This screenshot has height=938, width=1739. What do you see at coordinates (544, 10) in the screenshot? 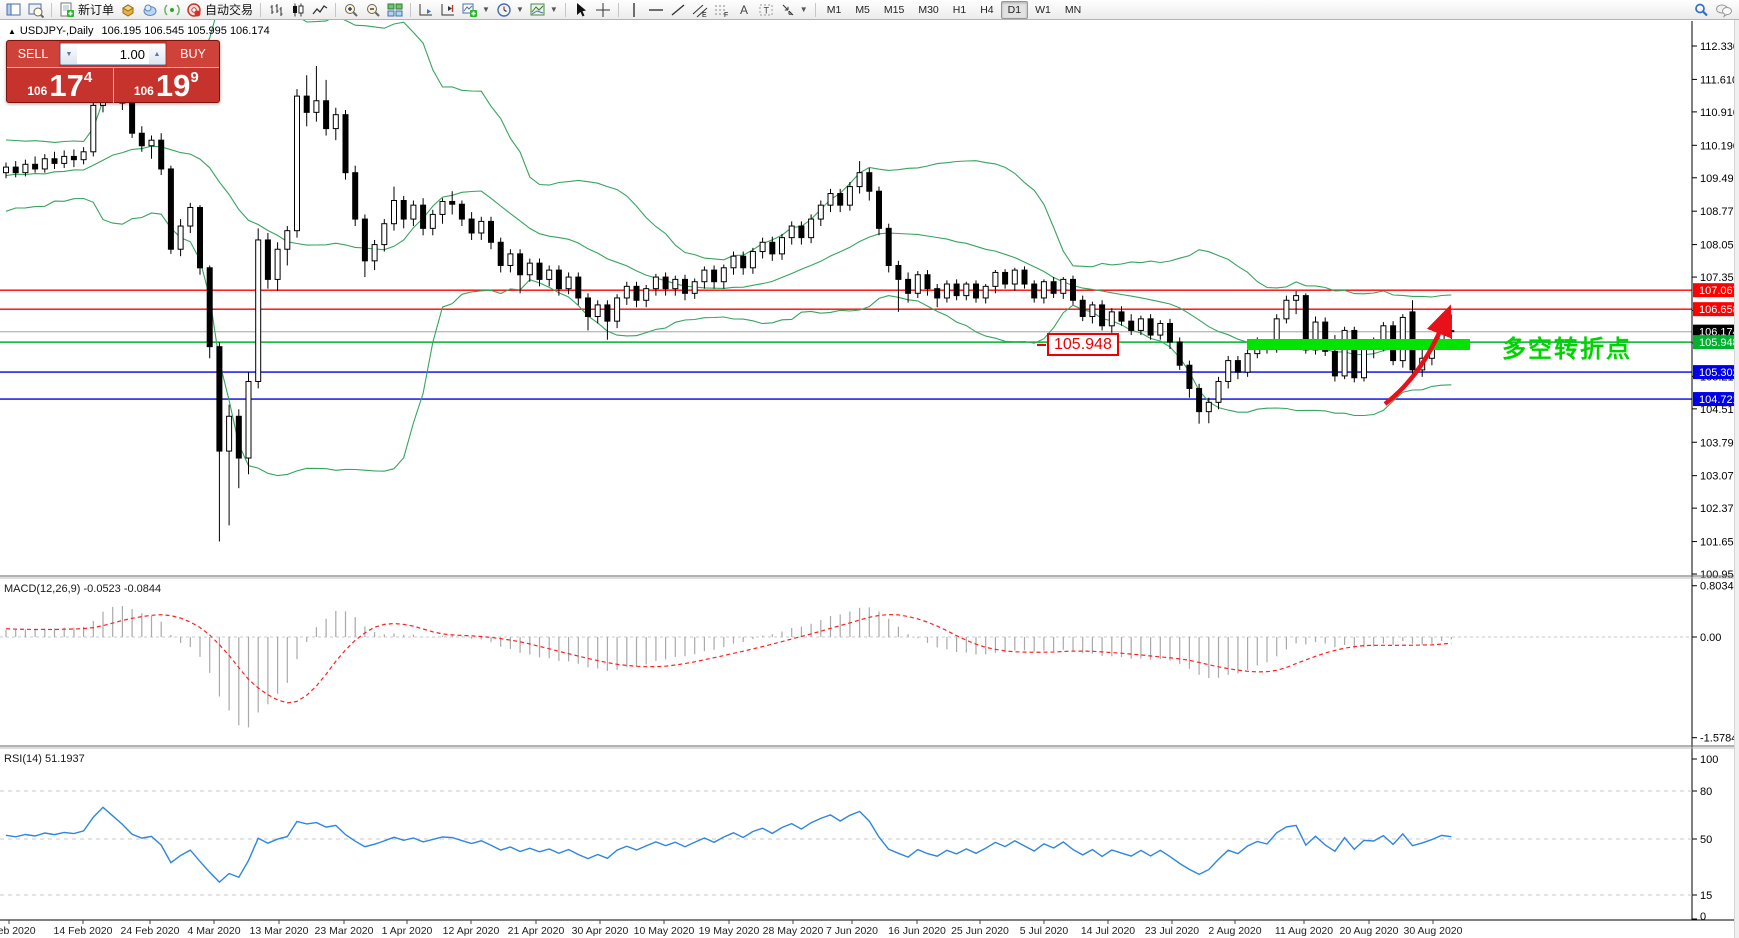
I see `templates-button: ▼` at bounding box center [544, 10].